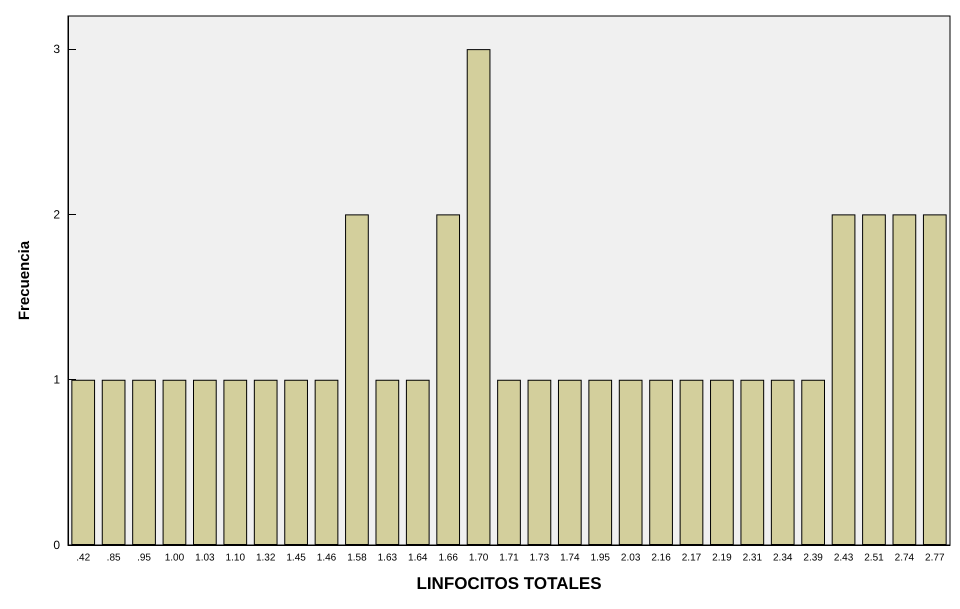 This screenshot has width=960, height=609. Describe the element at coordinates (56, 214) in the screenshot. I see `y-tick-label: 2` at that location.